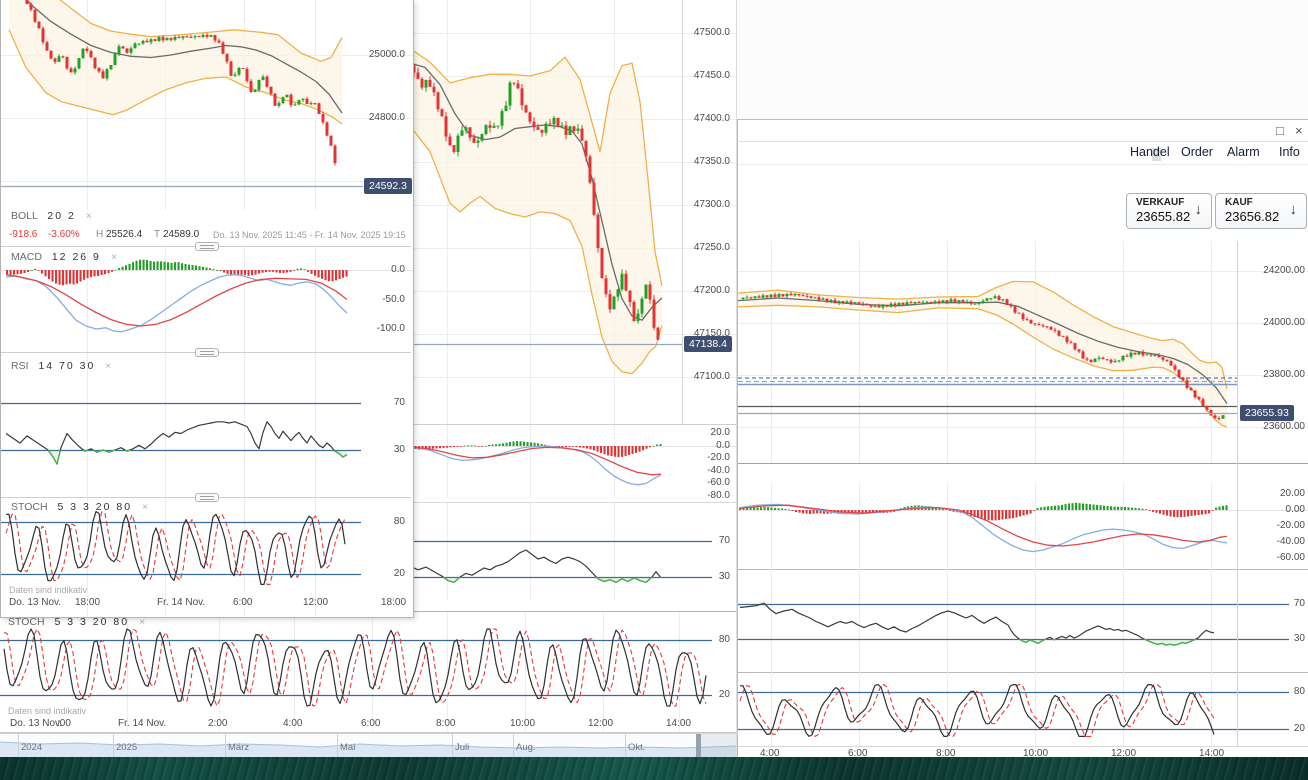 The height and width of the screenshot is (780, 1308). What do you see at coordinates (36, 723) in the screenshot?
I see `time-axis-label: Do. 13 Nov.` at bounding box center [36, 723].